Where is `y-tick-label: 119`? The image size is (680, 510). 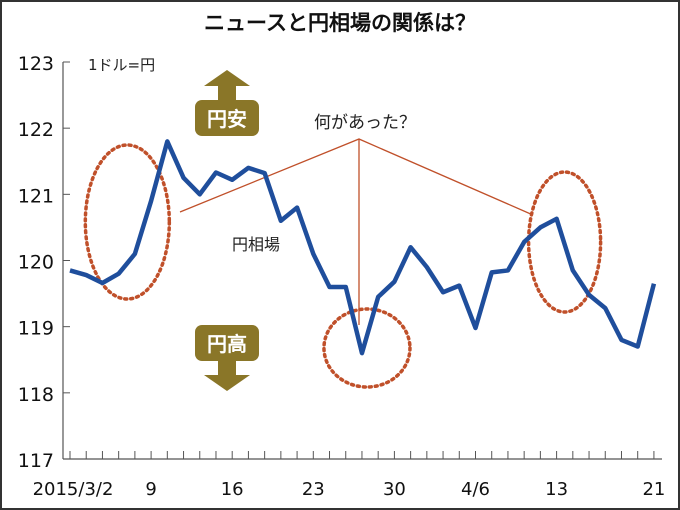
y-tick-label: 119 is located at coordinates (36, 329).